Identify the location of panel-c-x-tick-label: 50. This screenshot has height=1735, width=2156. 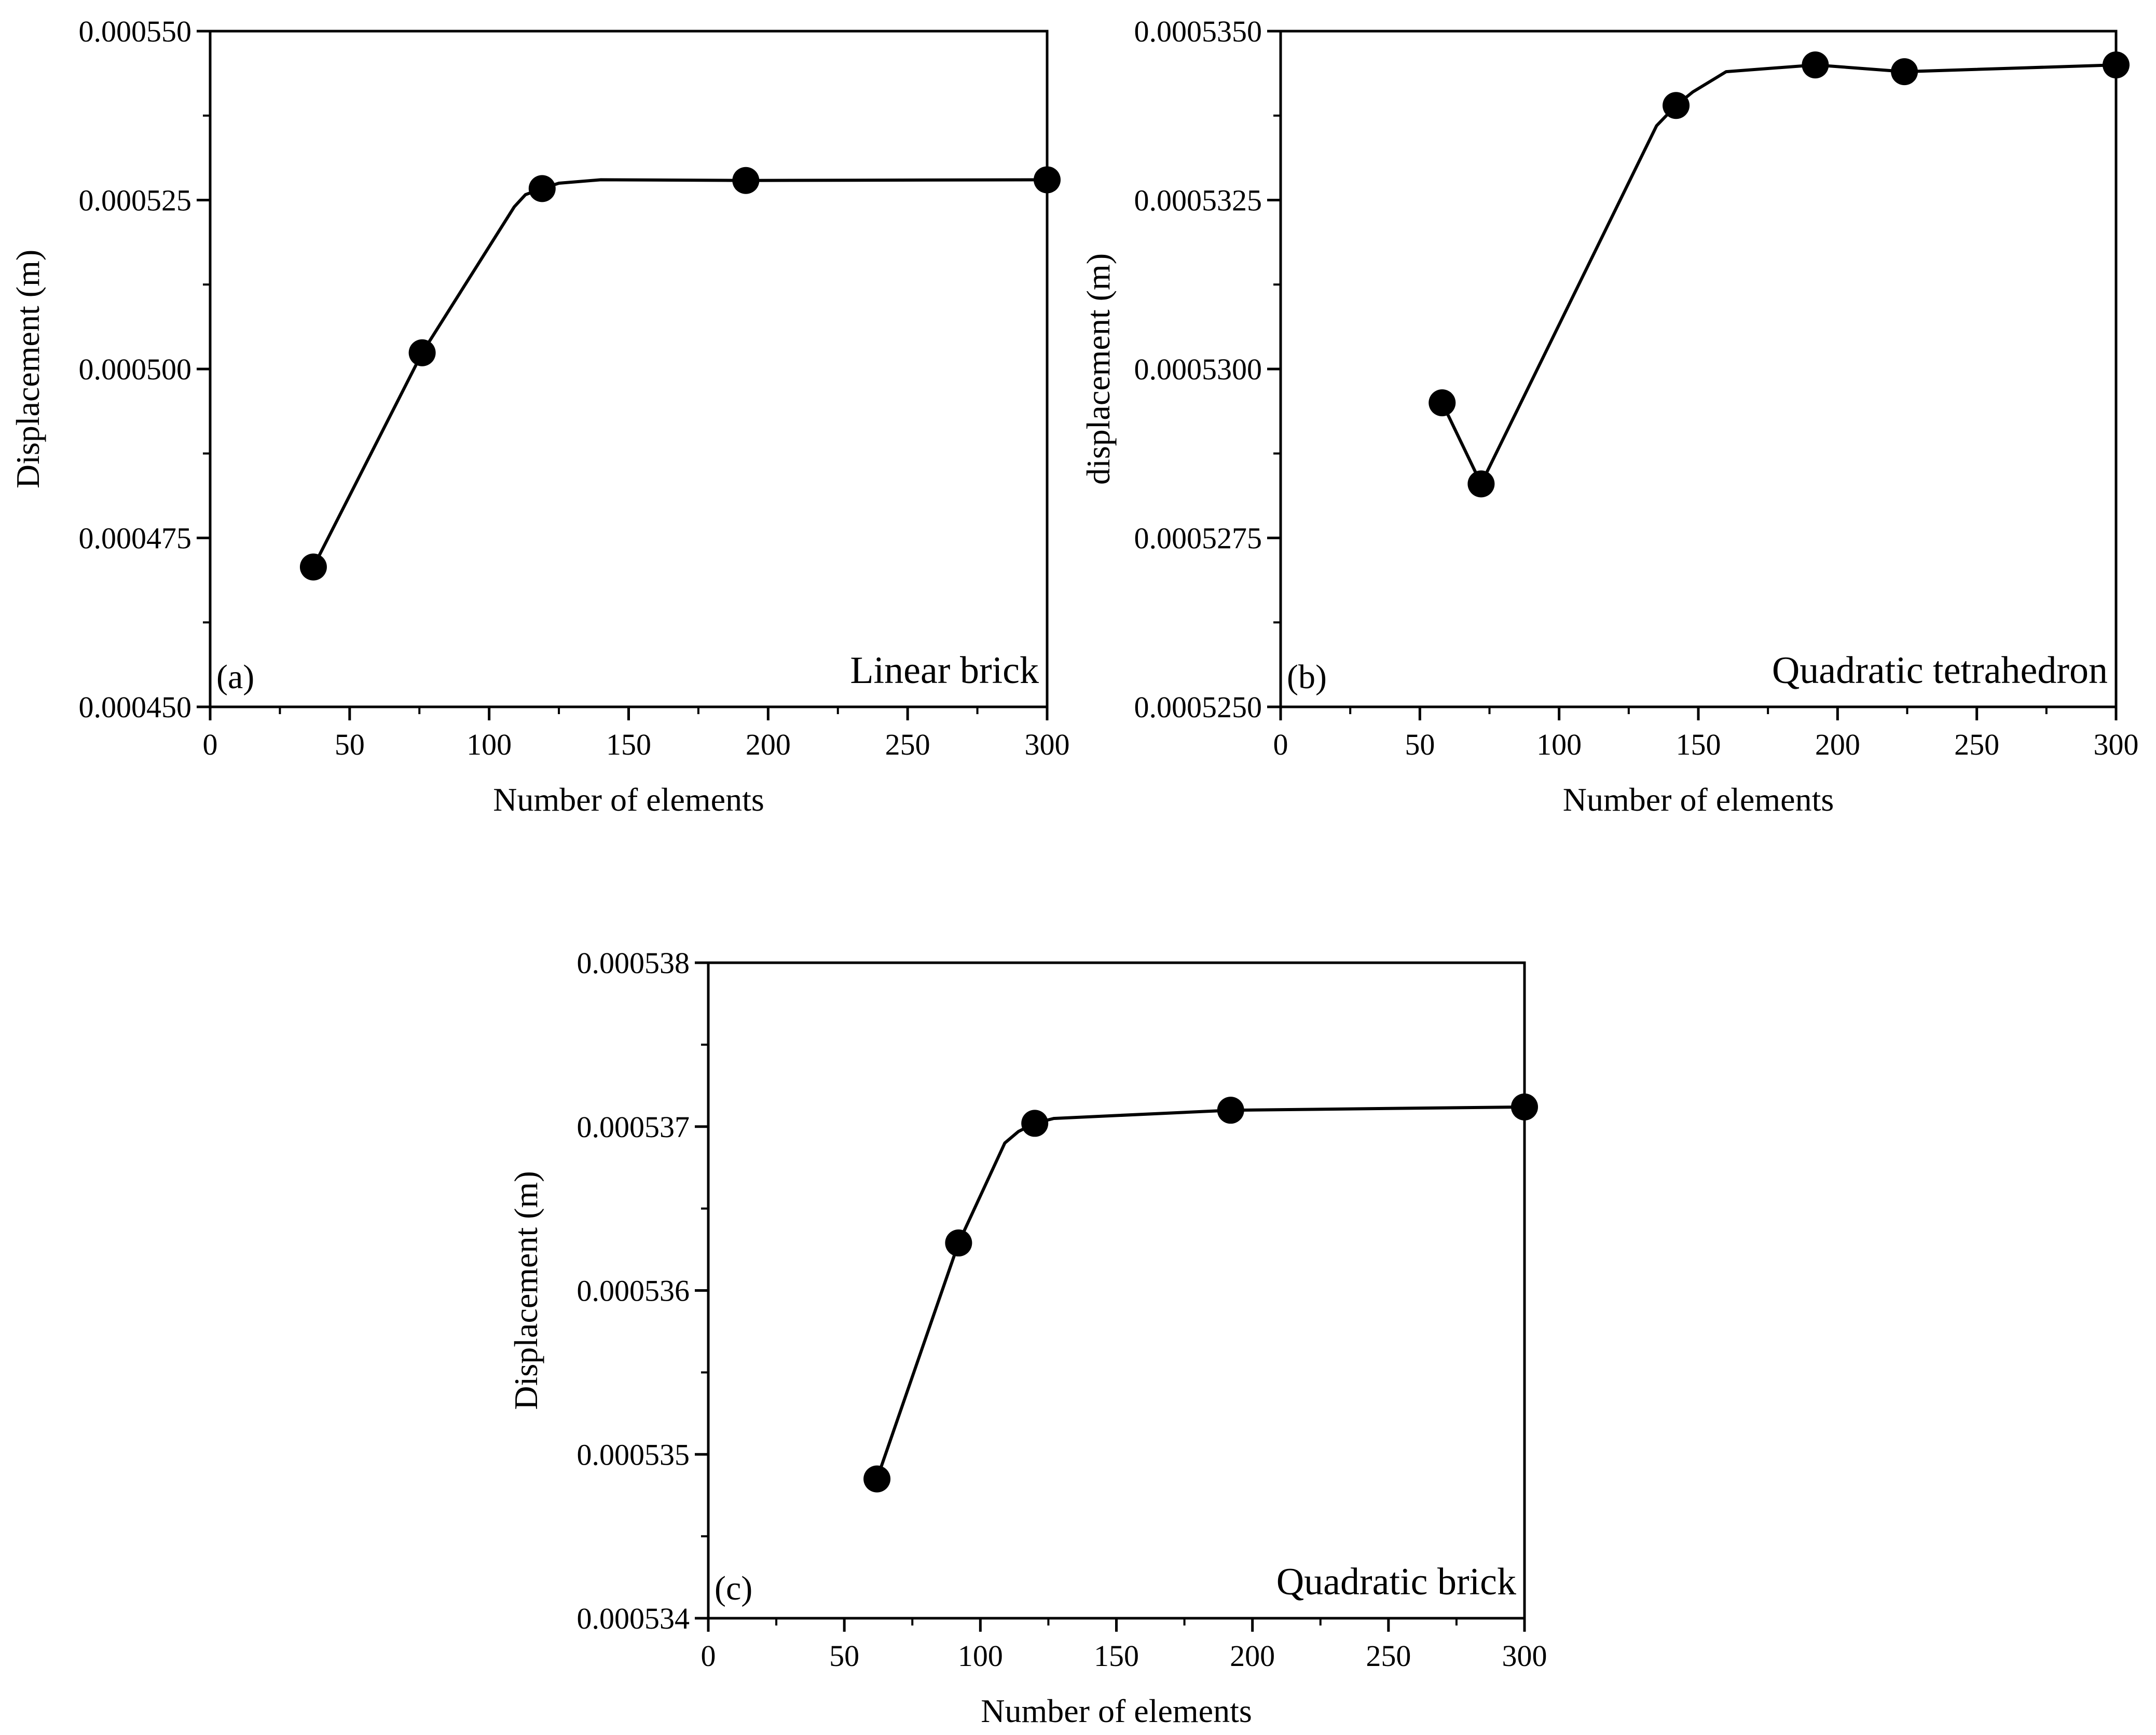
(844, 1656).